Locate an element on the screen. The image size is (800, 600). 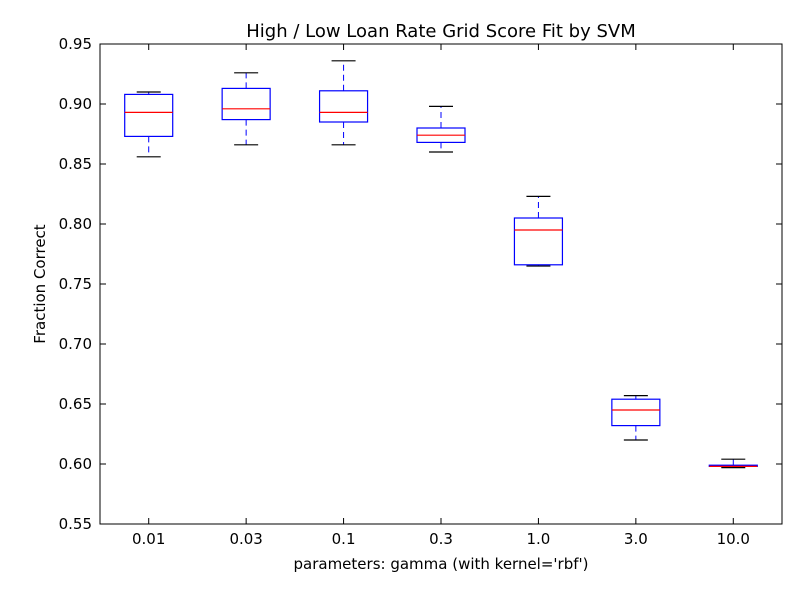
box-3.0 is located at coordinates (636, 418).